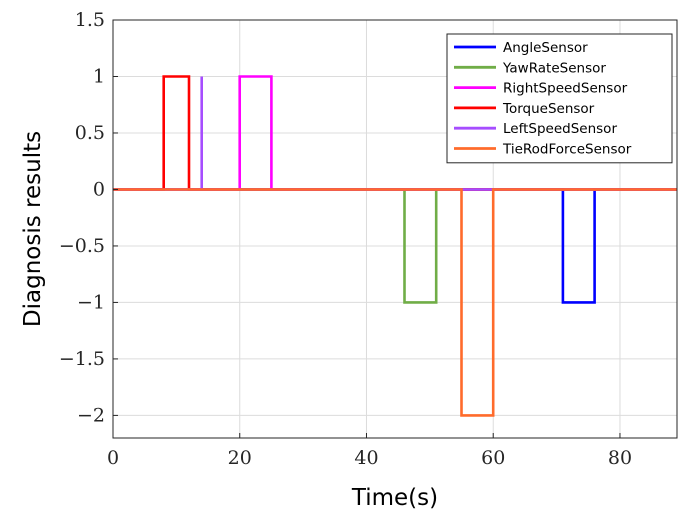 The width and height of the screenshot is (678, 518). I want to click on x-axis-label: Time(s), so click(394, 498).